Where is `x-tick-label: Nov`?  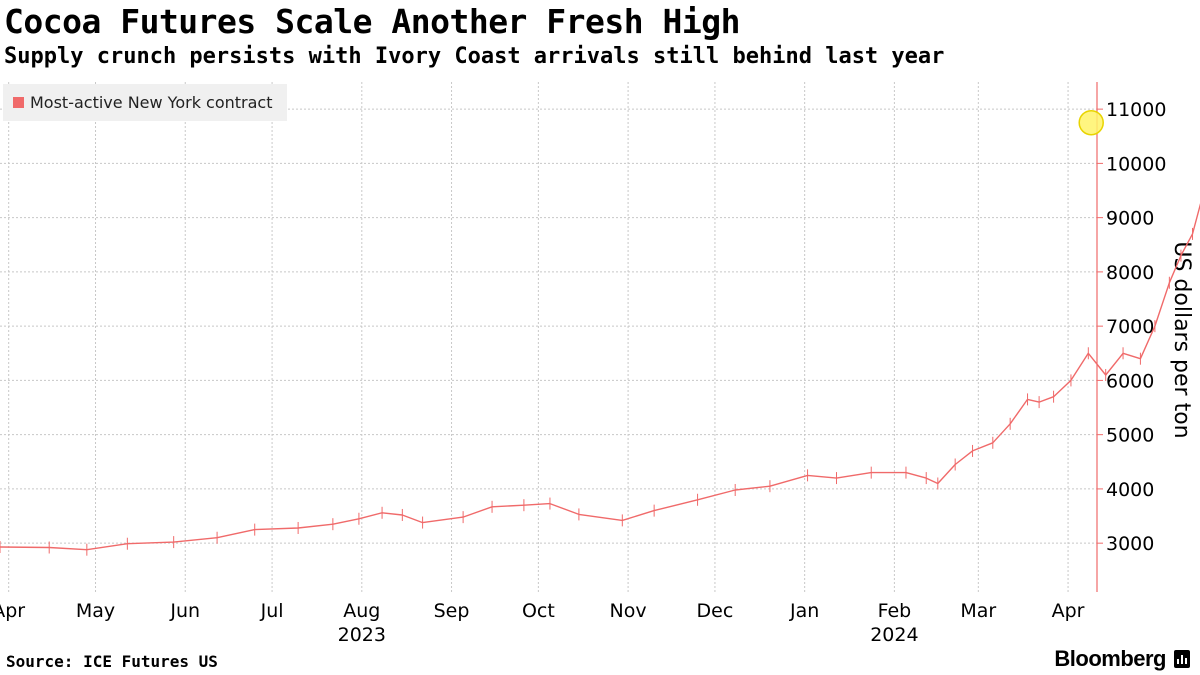 x-tick-label: Nov is located at coordinates (628, 611).